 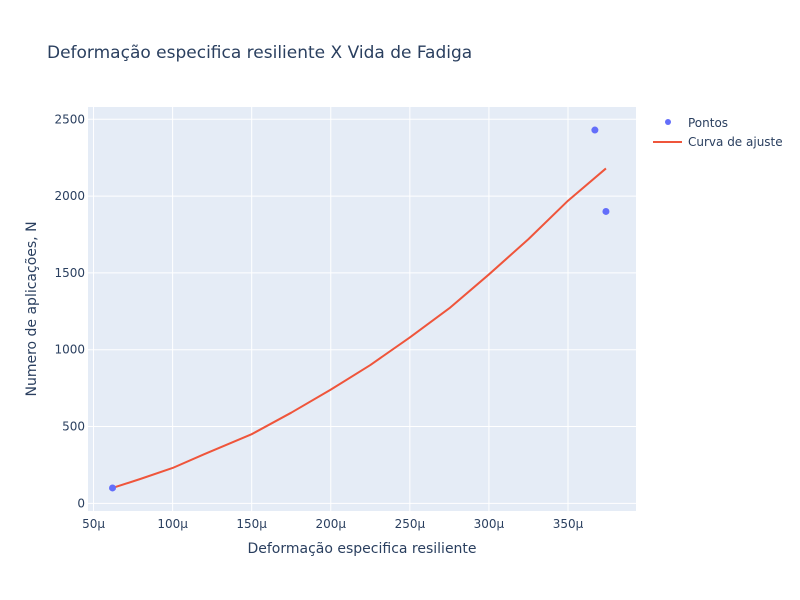 I want to click on x-tick-label: 200μ, so click(x=330, y=524).